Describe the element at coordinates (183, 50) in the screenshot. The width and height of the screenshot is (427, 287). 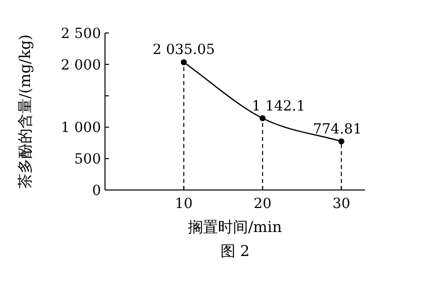
I see `data-label: 2 035.05` at that location.